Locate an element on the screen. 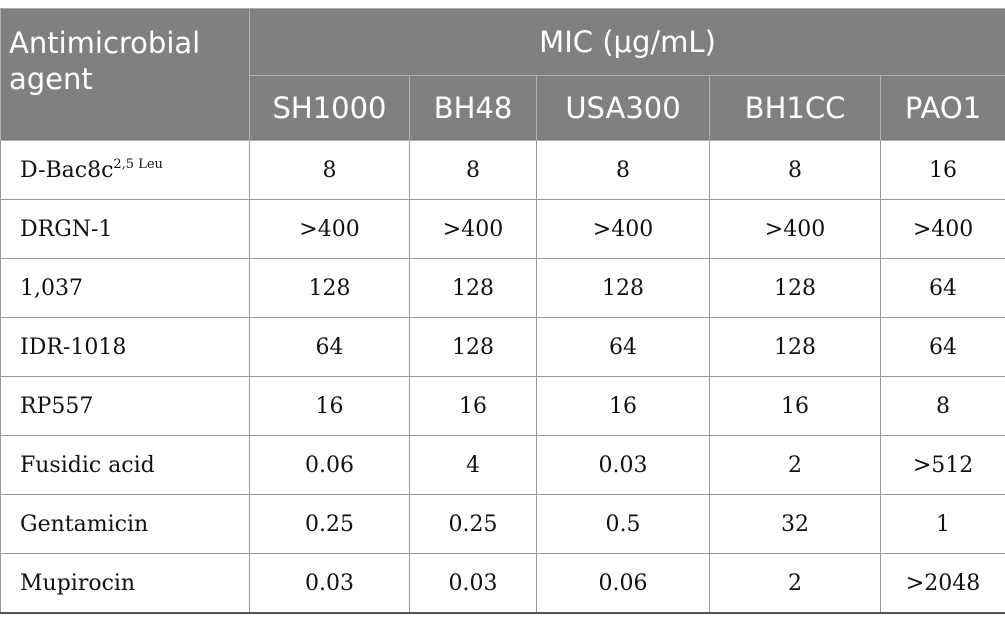 The image size is (1005, 638). agent-name-cell: D-Bac8c2,5 Leu is located at coordinates (125, 170).